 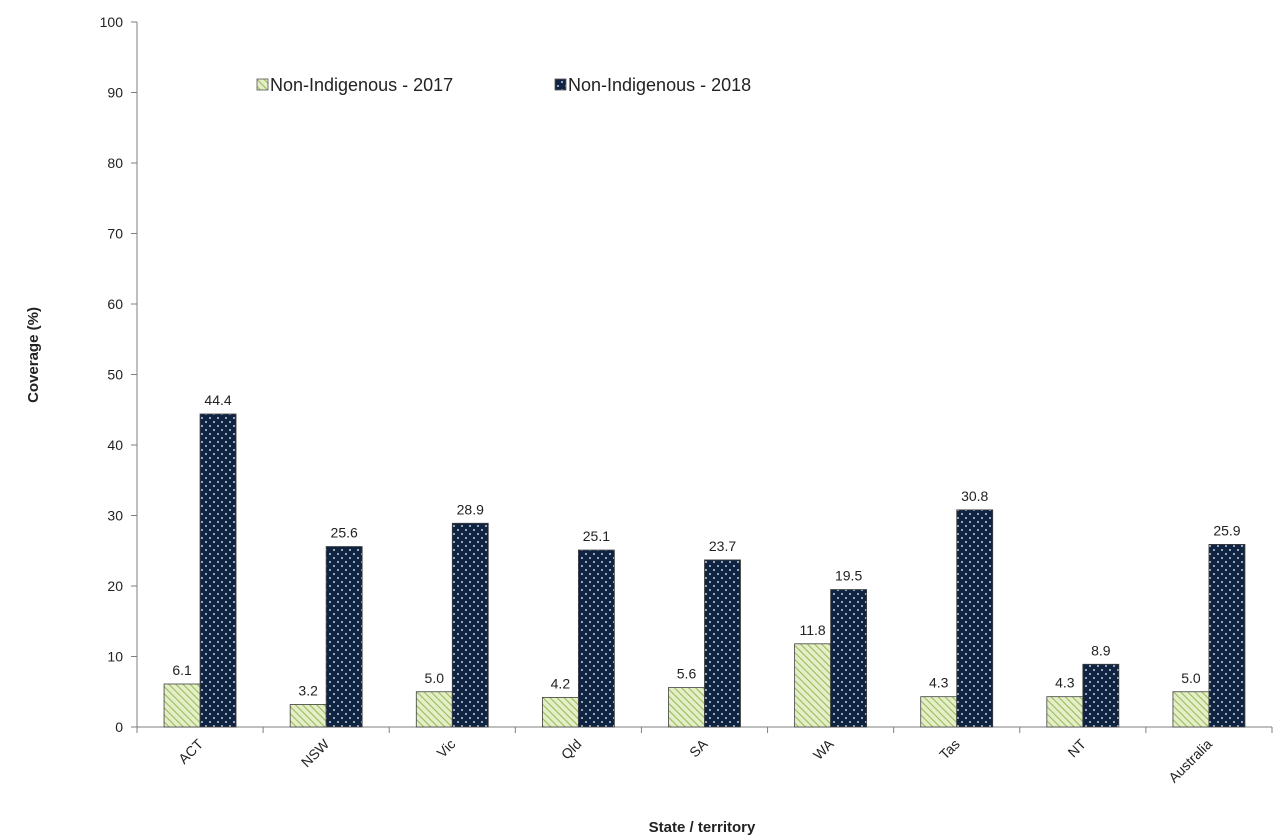 I want to click on bar-2017-nt, so click(x=1065, y=712).